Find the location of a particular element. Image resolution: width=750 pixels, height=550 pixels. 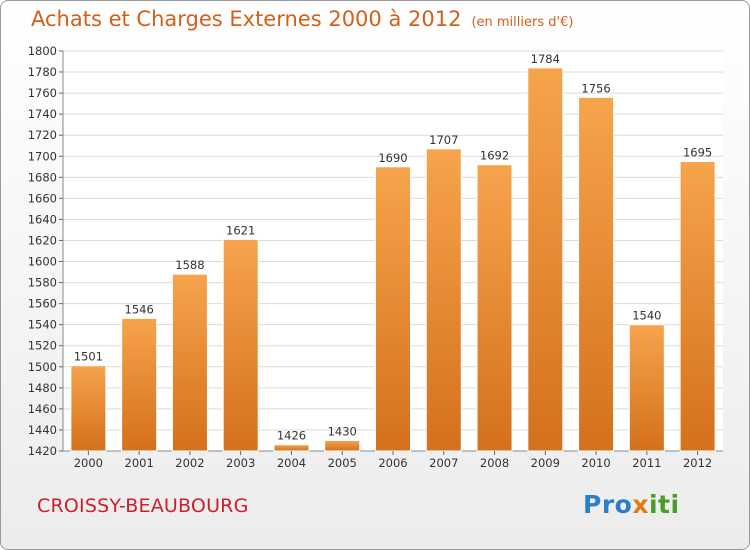

bar-2009 is located at coordinates (545, 259).